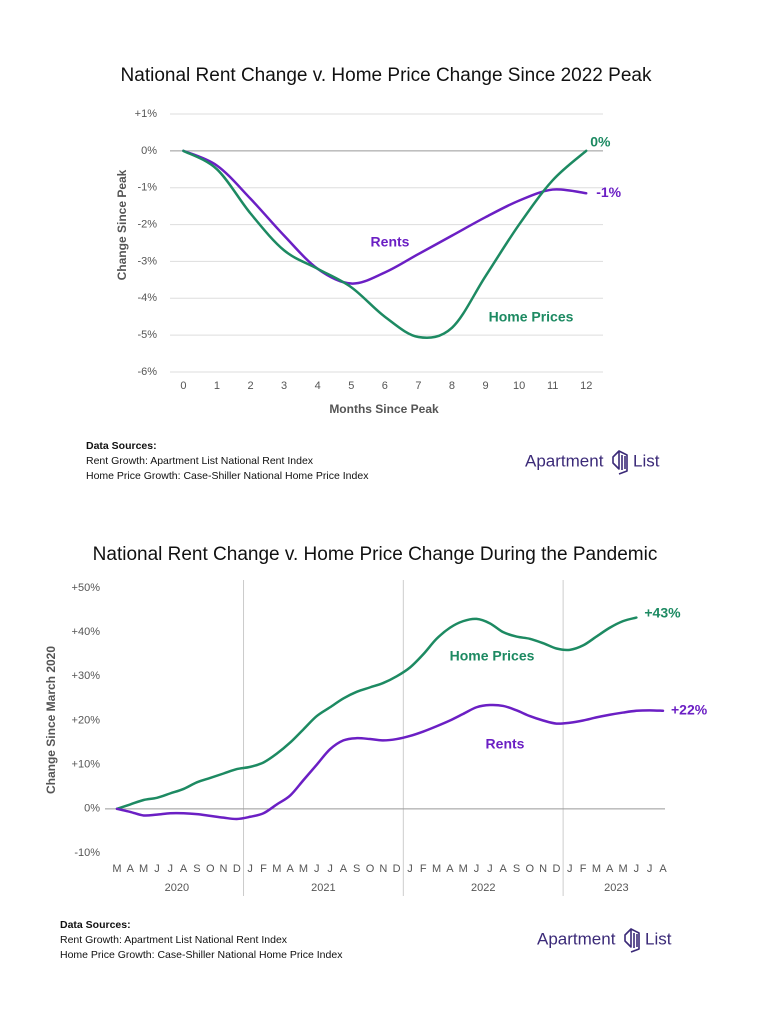 This screenshot has width=773, height=1024. What do you see at coordinates (385, 386) in the screenshot?
I see `x-tick-label: 6` at bounding box center [385, 386].